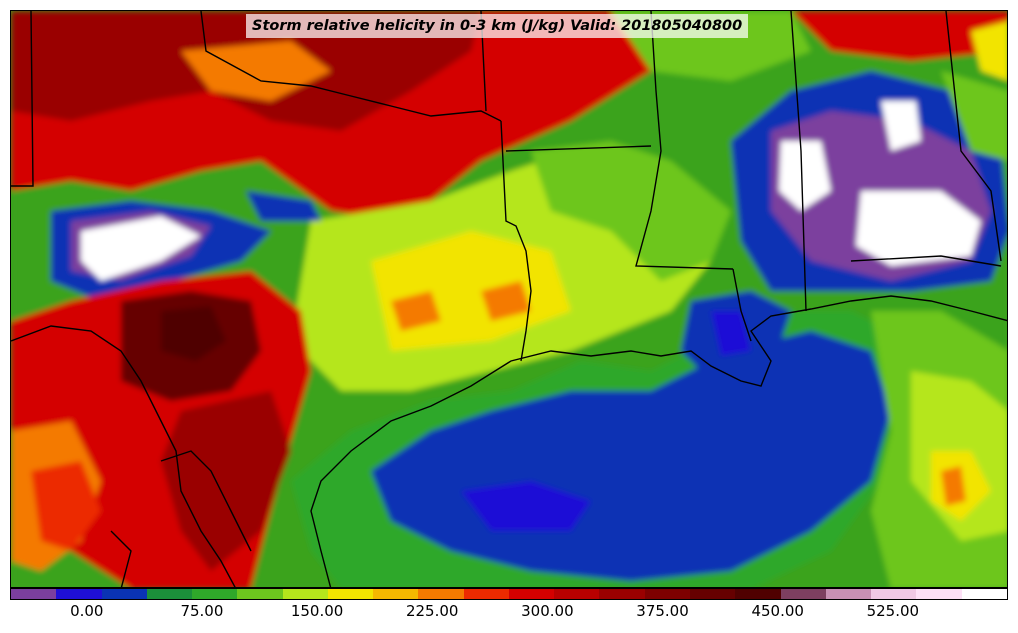 The image size is (1018, 633). I want to click on colorbar-tick-label: 450.00, so click(777, 611).